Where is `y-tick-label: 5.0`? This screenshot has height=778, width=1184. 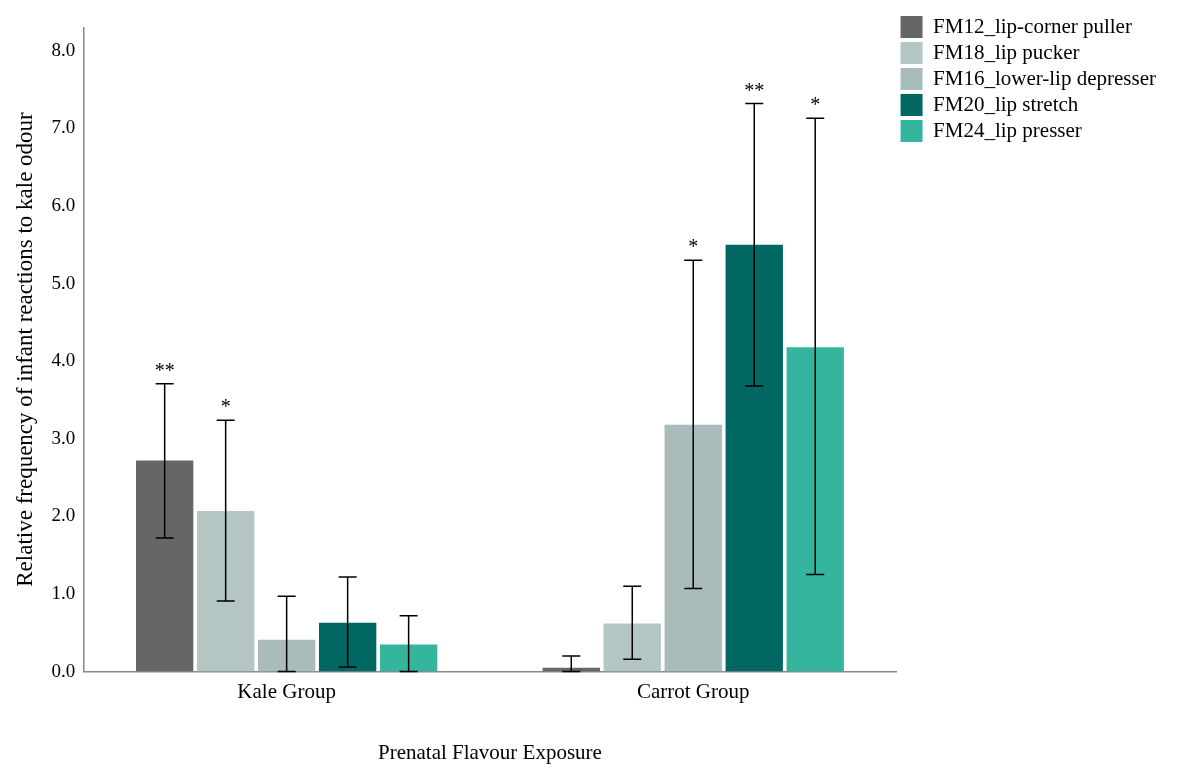 y-tick-label: 5.0 is located at coordinates (63, 282).